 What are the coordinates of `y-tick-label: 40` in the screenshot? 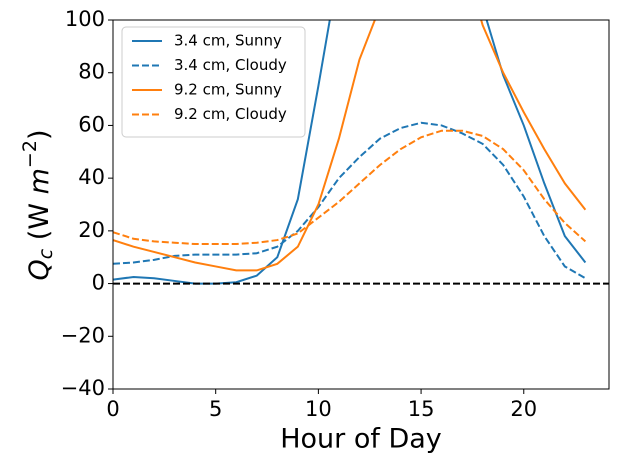 It's located at (91, 177).